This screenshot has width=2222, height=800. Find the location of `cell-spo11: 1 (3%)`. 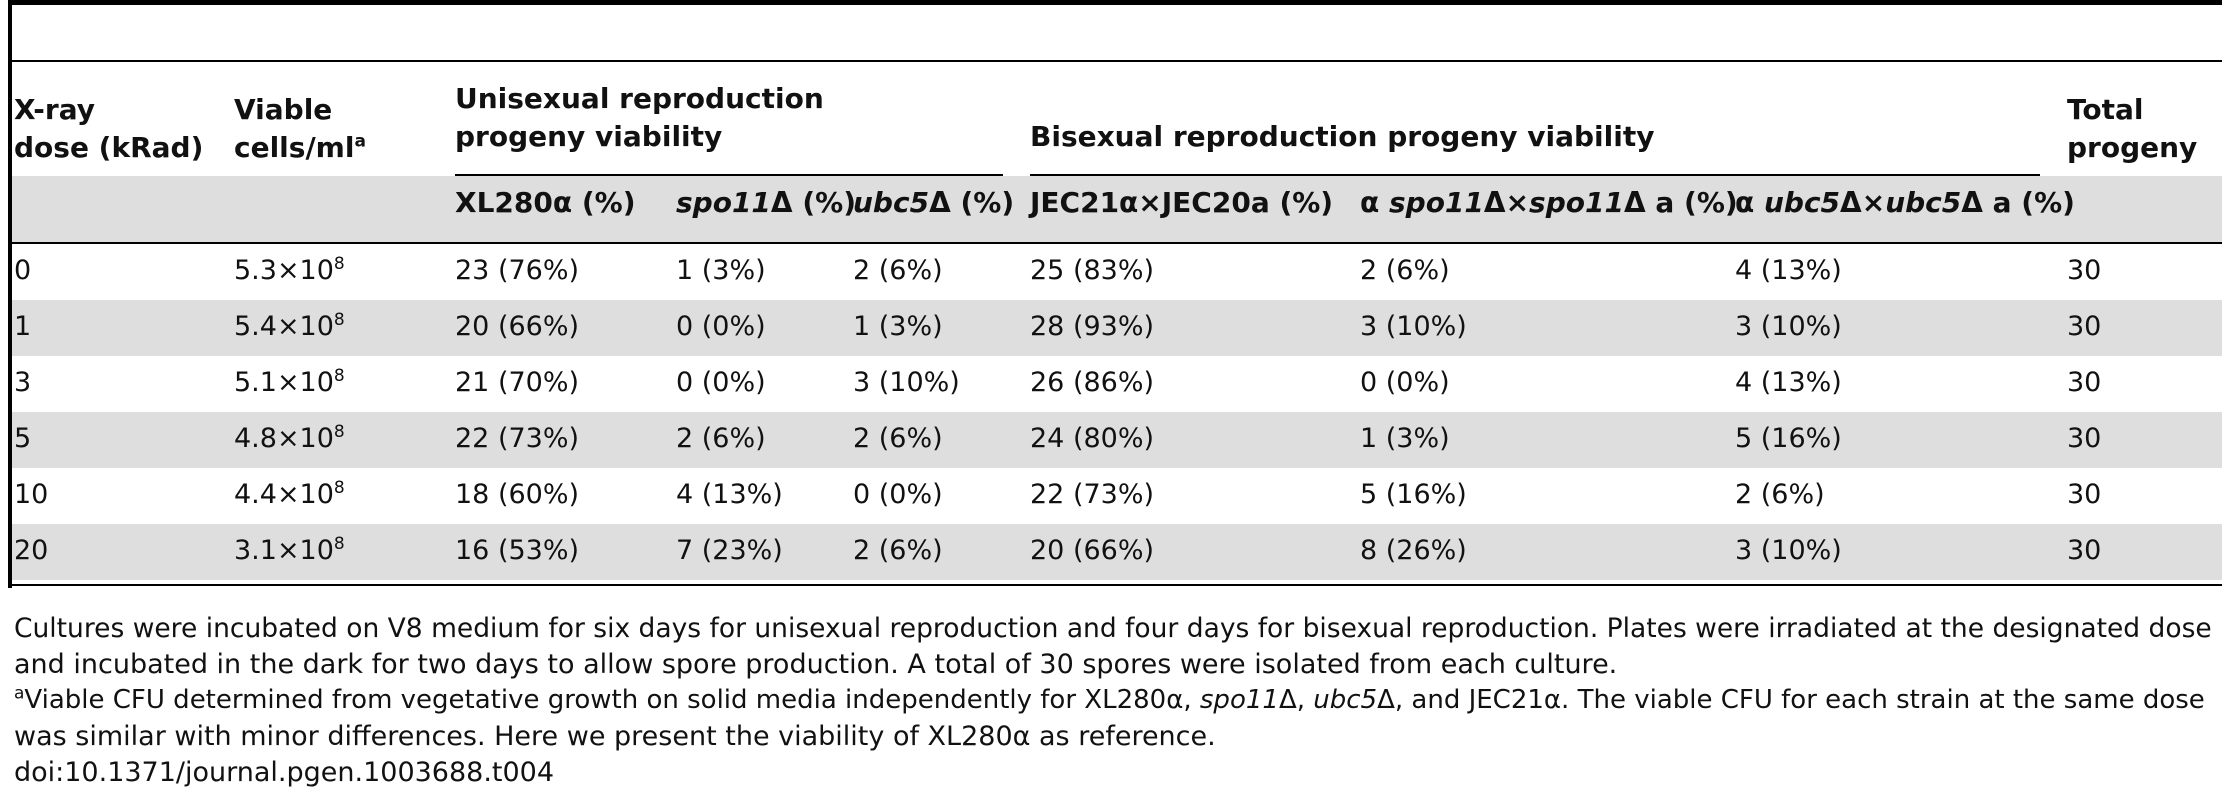

cell-spo11: 1 (3%) is located at coordinates (721, 270).